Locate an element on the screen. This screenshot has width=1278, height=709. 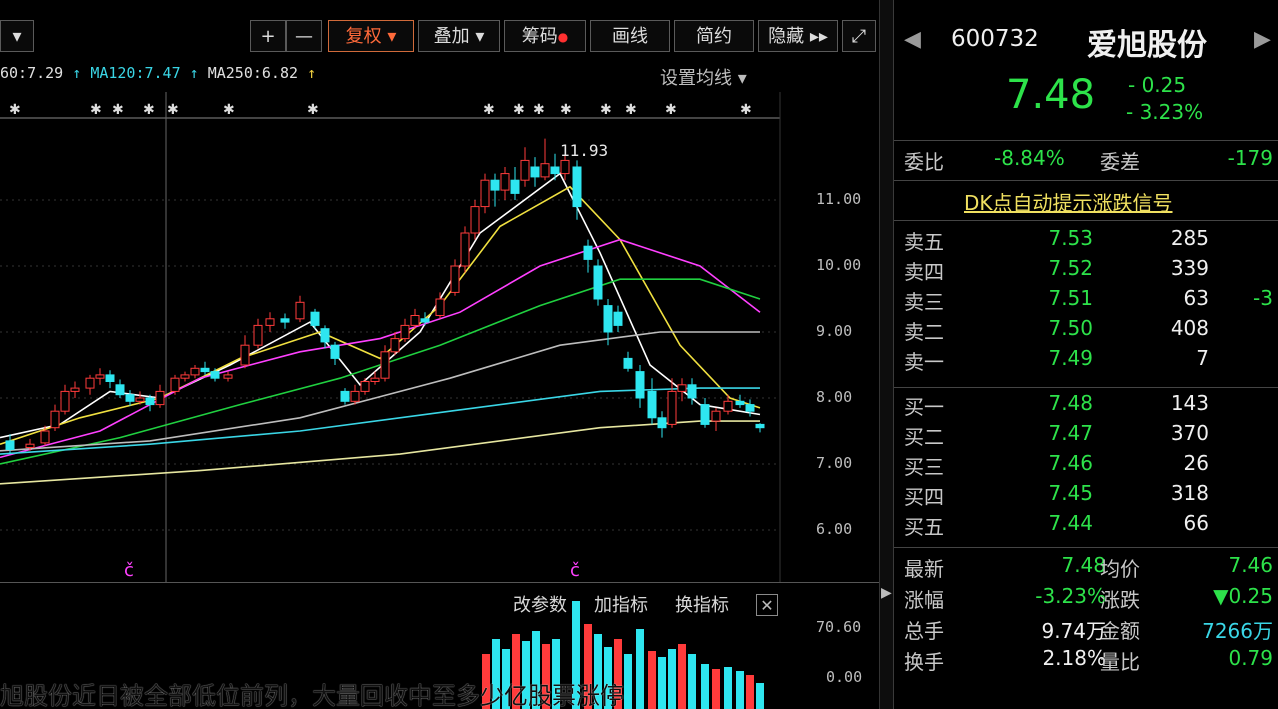
set-moving-average-button: 设置均线 ▾ is located at coordinates (703, 78).